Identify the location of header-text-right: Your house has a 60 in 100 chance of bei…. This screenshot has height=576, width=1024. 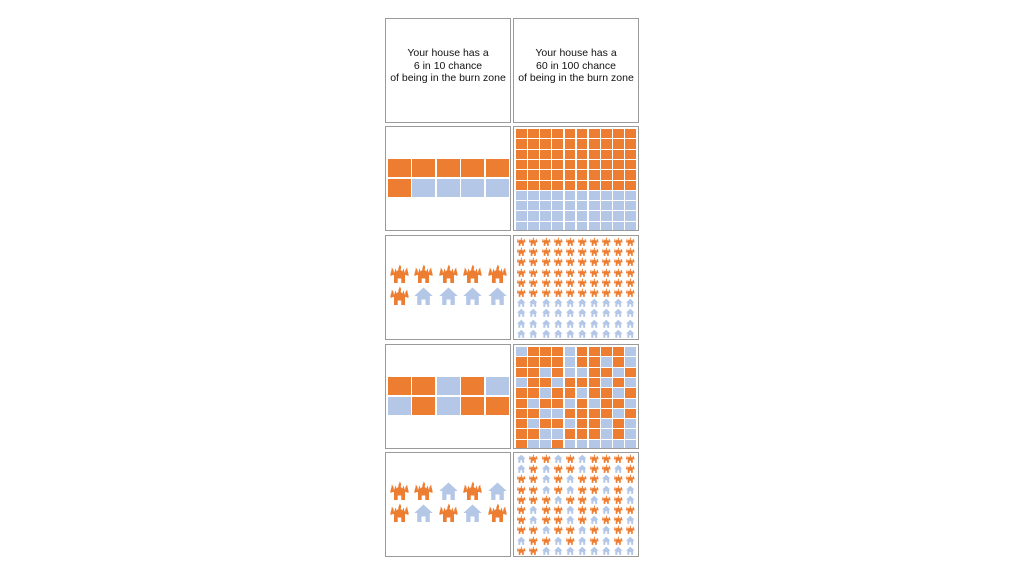
(576, 66).